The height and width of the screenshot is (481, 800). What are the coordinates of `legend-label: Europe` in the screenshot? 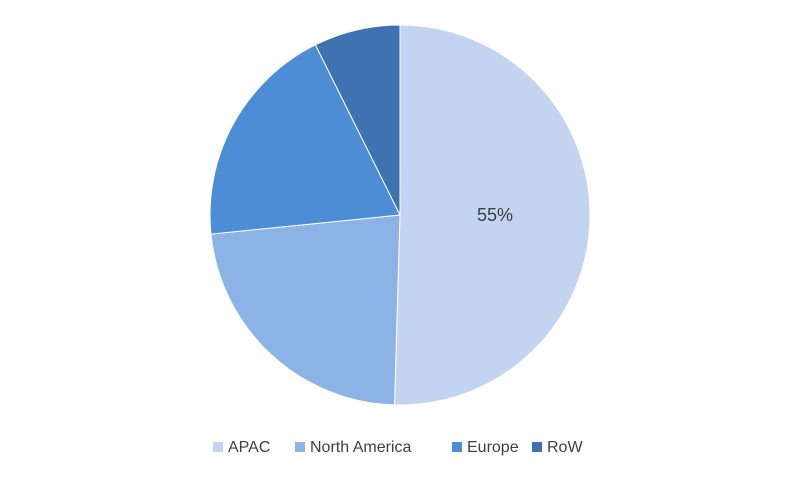 It's located at (493, 447).